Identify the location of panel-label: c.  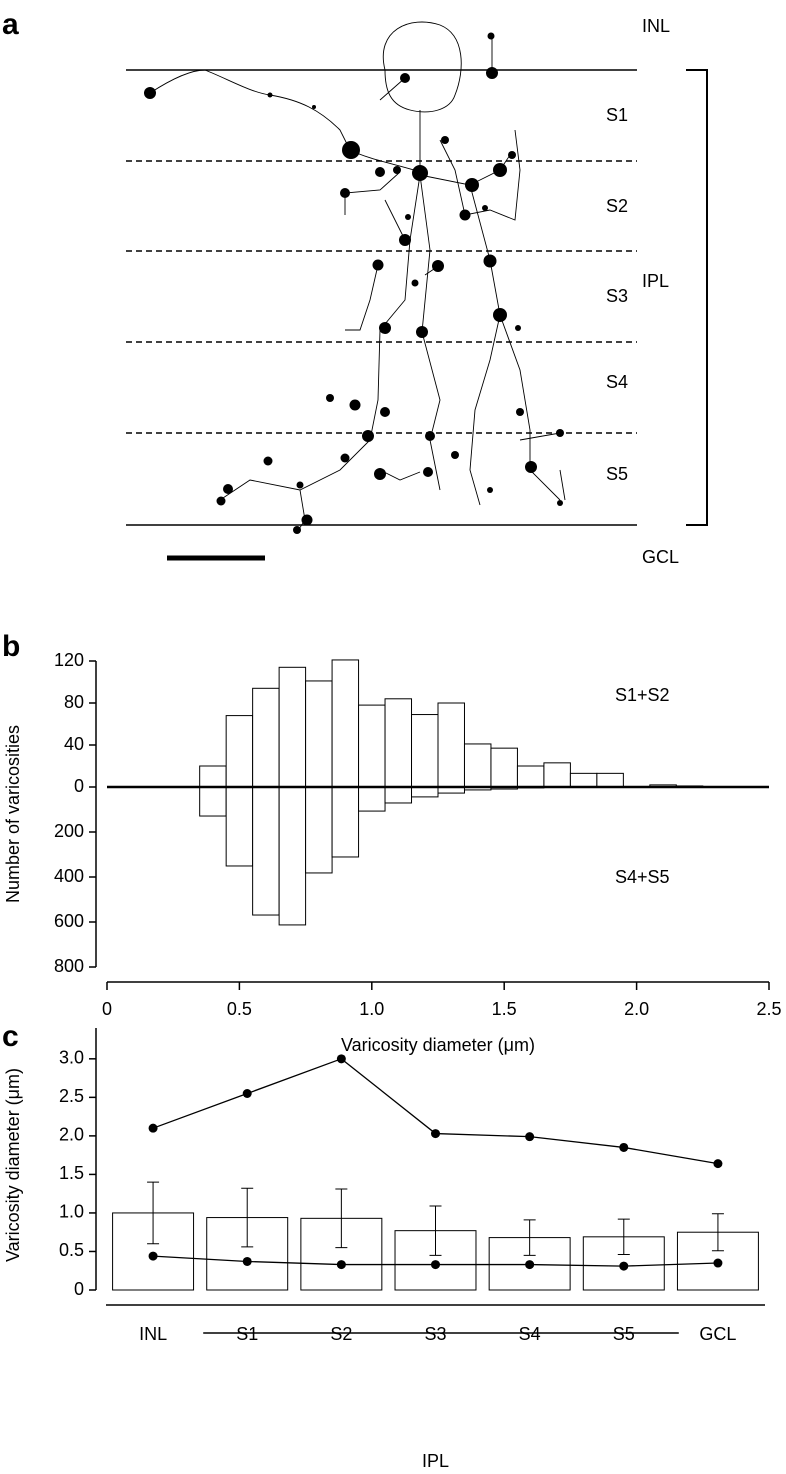
(10, 1036).